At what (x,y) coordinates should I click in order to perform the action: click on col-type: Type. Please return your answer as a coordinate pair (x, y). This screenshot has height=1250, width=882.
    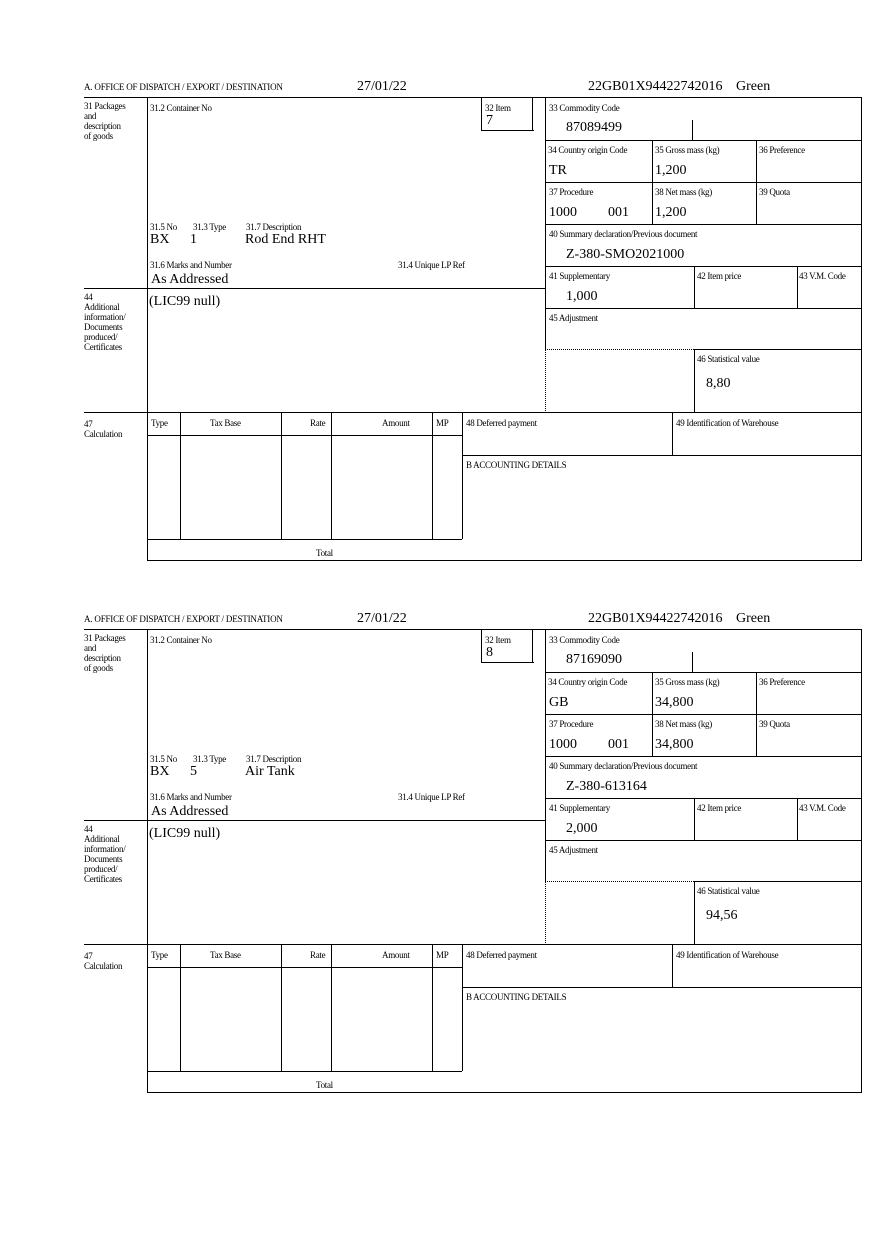
    Looking at the image, I should click on (159, 423).